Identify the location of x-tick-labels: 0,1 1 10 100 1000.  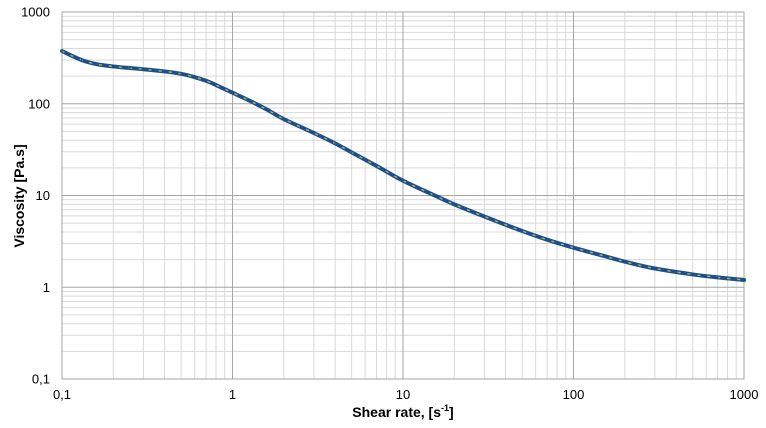
(406, 394).